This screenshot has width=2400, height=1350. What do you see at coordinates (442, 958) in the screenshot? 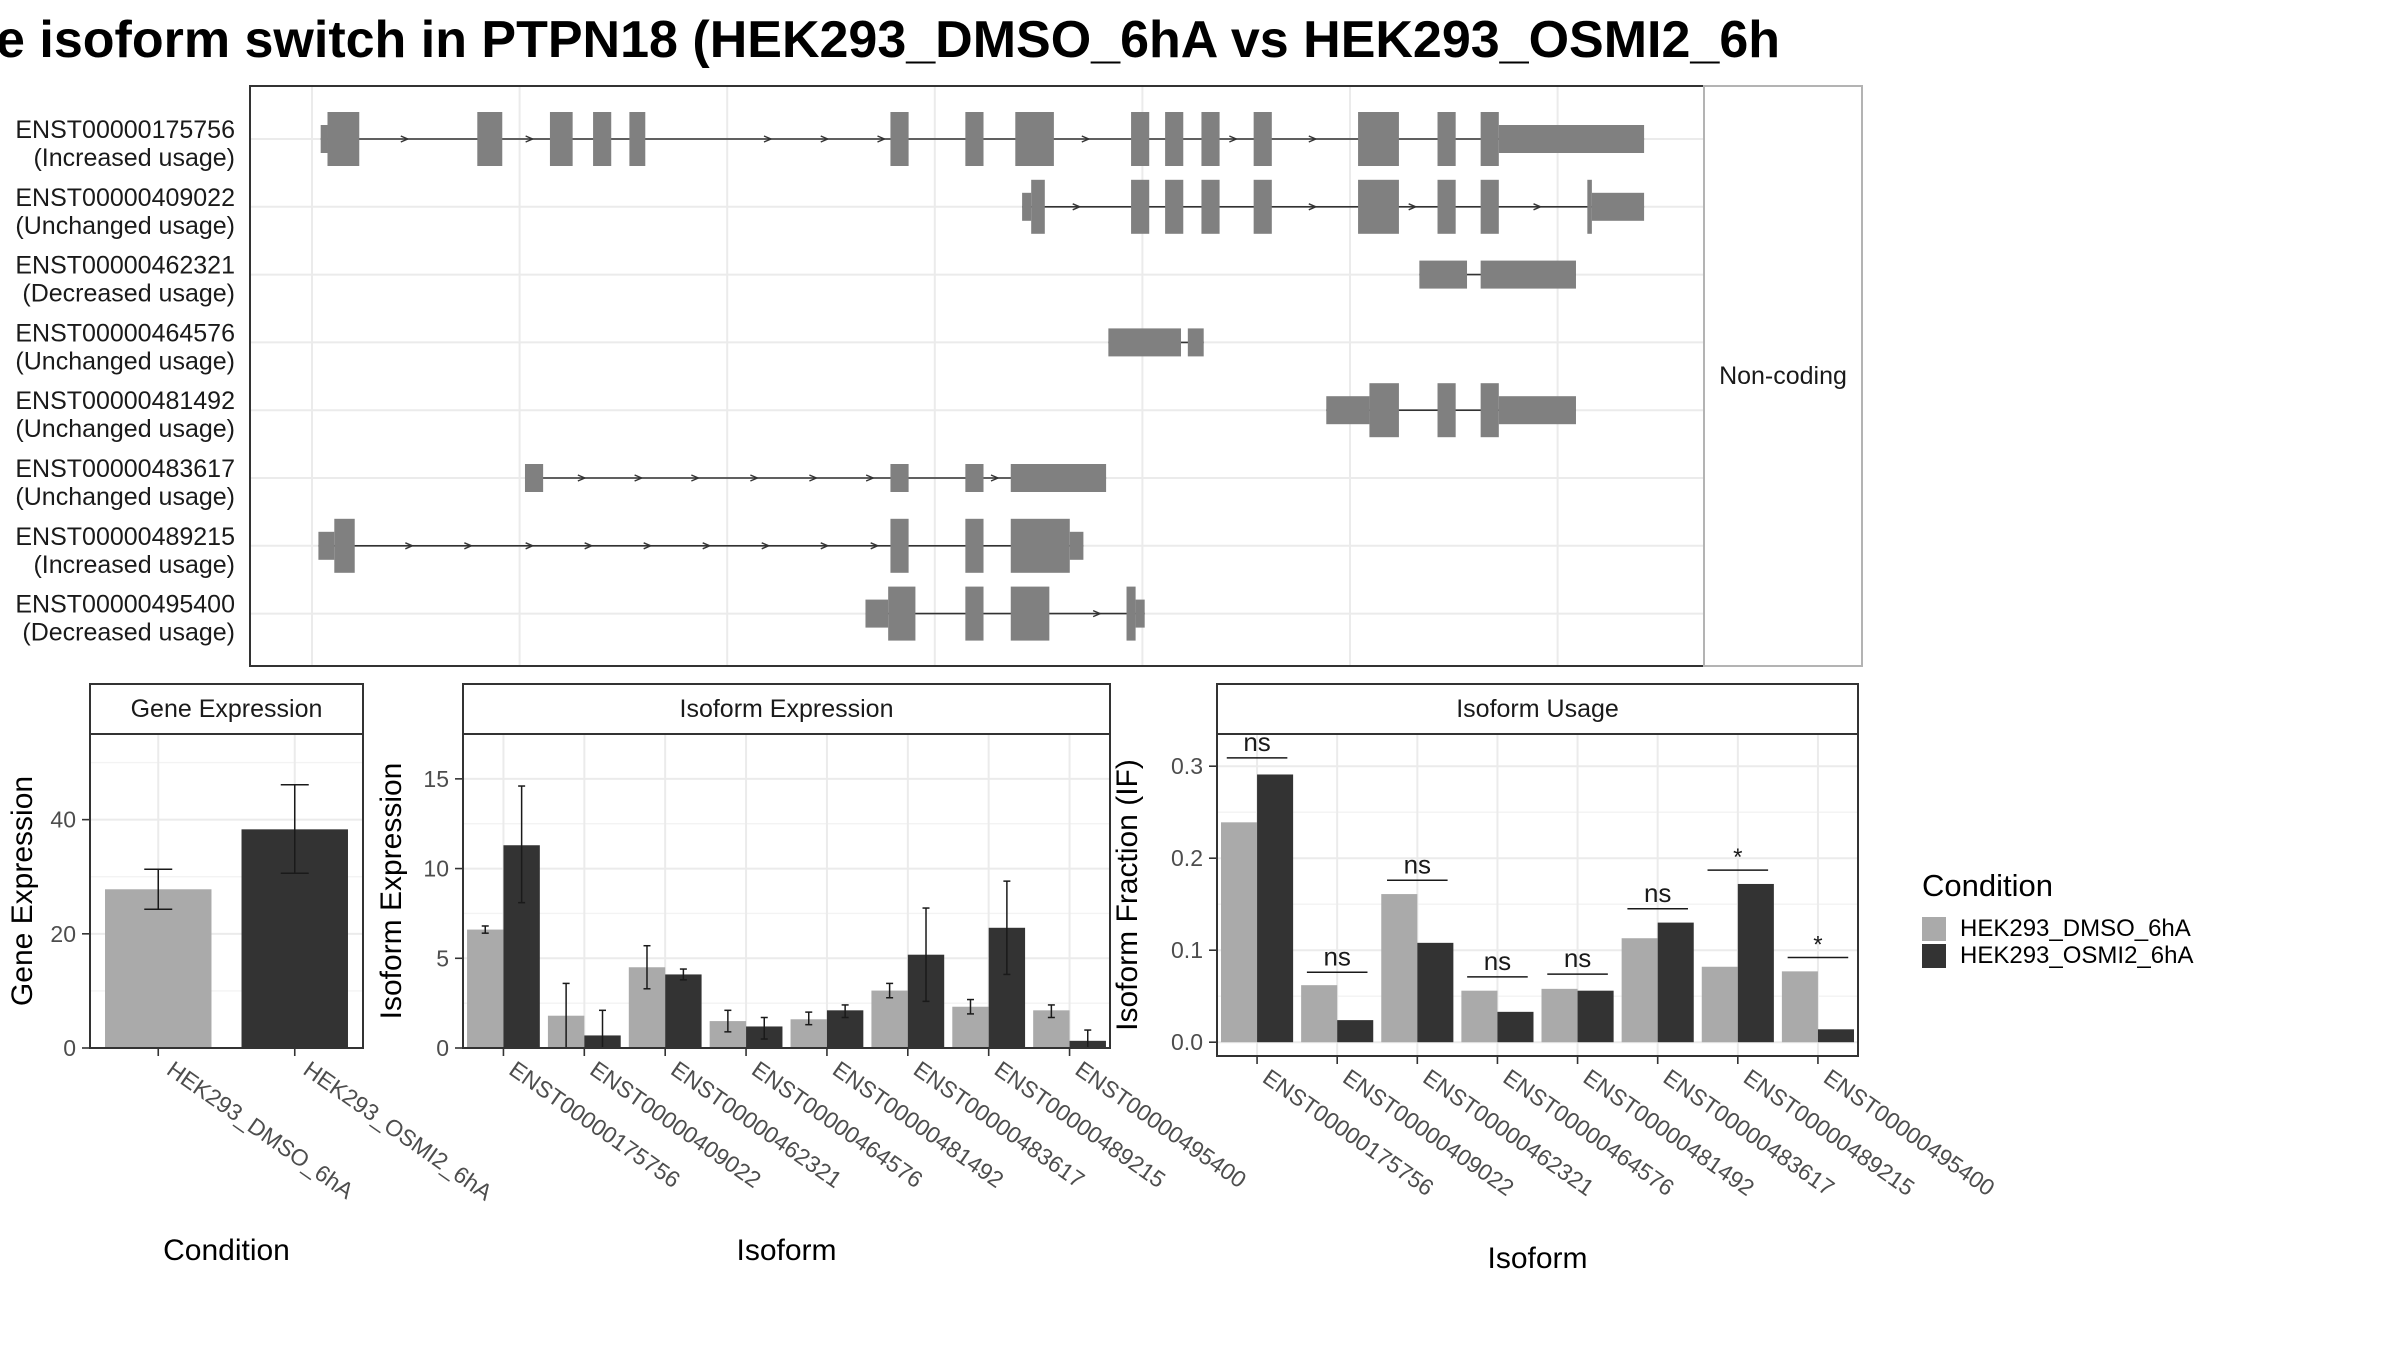
I see `y-tick-label: 5` at bounding box center [442, 958].